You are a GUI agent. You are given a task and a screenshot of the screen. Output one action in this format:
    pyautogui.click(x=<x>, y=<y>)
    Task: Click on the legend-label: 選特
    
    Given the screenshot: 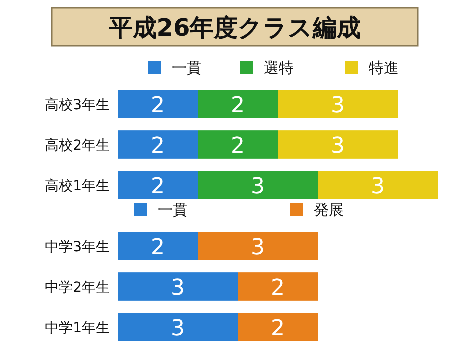 What is the action you would take?
    pyautogui.click(x=279, y=68)
    